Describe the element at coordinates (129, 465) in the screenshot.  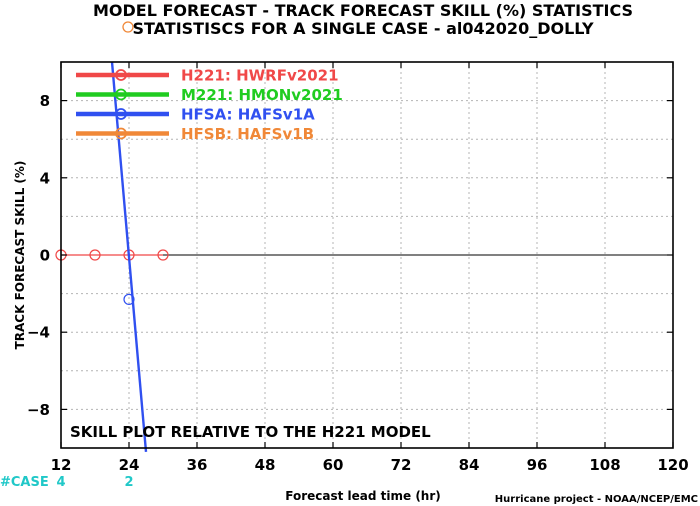
I see `x-tick-label: 24` at that location.